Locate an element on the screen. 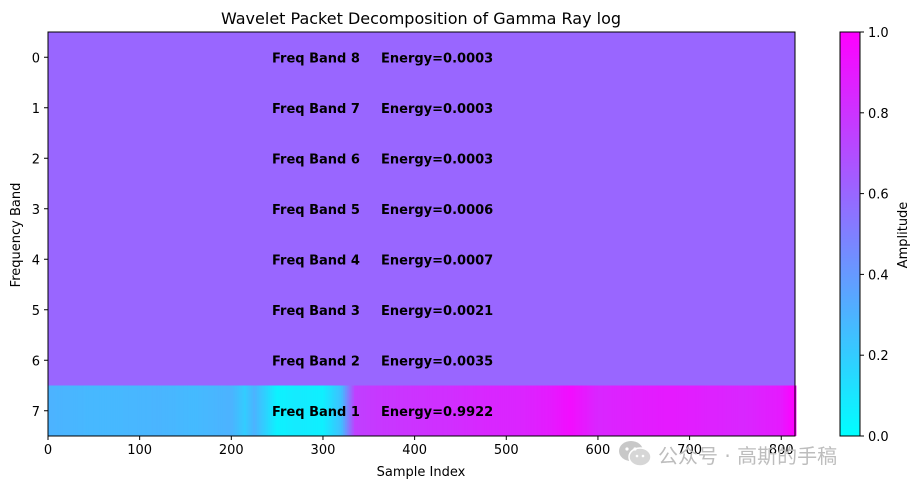 This screenshot has height=490, width=921. x-tick-label: 500 is located at coordinates (506, 450).